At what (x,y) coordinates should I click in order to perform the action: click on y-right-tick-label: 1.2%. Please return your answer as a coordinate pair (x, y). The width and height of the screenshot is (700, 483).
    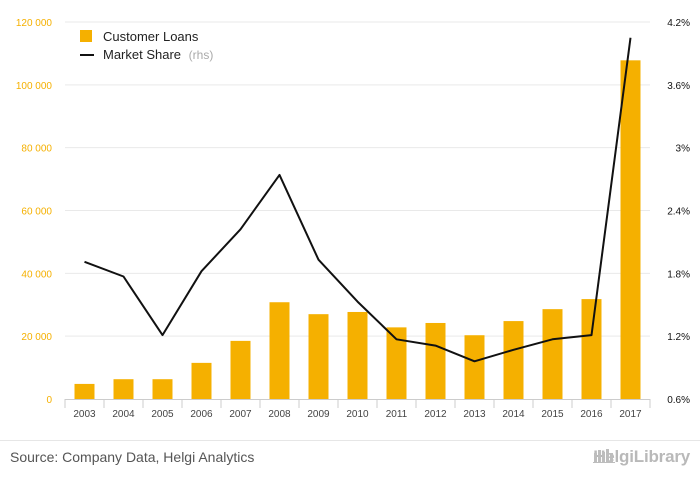
    Looking at the image, I should click on (678, 337).